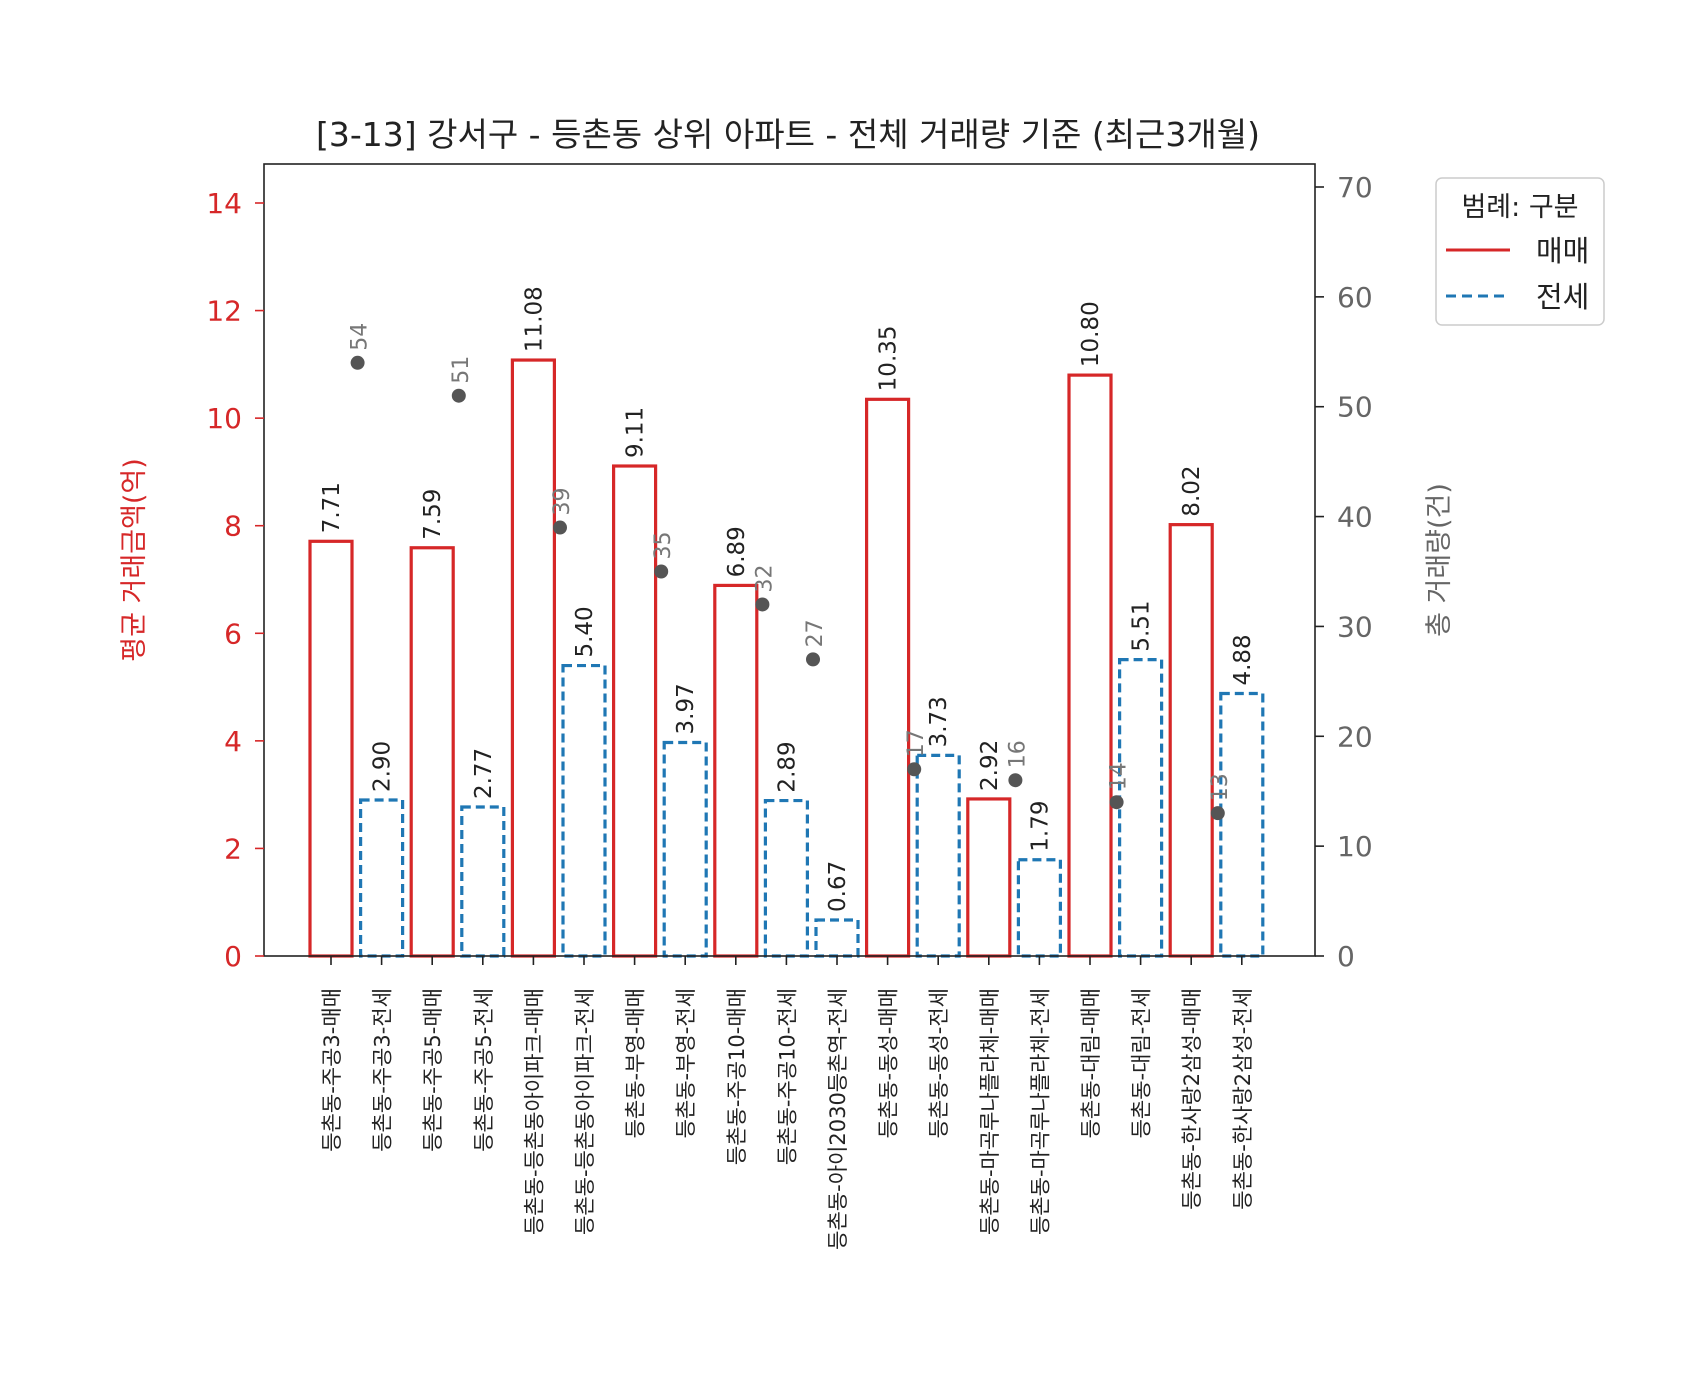 The image size is (1707, 1395). I want to click on x-tick-label: 등촌동-주공10-매매, so click(737, 1076).